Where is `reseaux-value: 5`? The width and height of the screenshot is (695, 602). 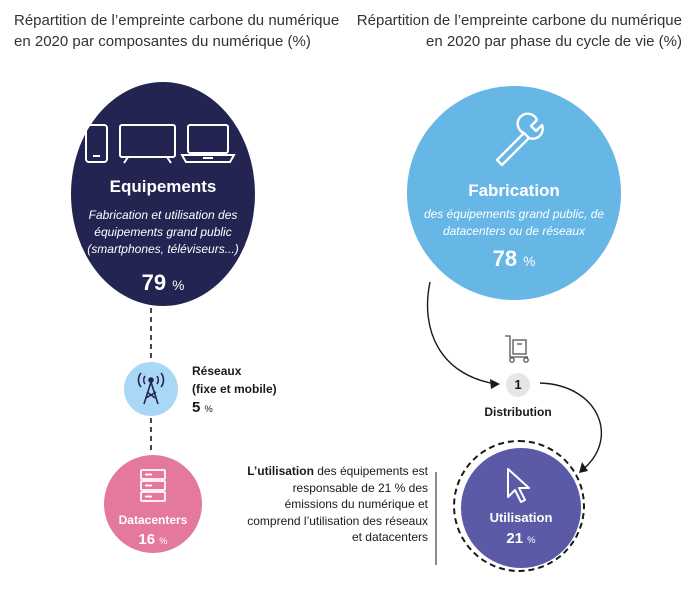 reseaux-value: 5 is located at coordinates (196, 407).